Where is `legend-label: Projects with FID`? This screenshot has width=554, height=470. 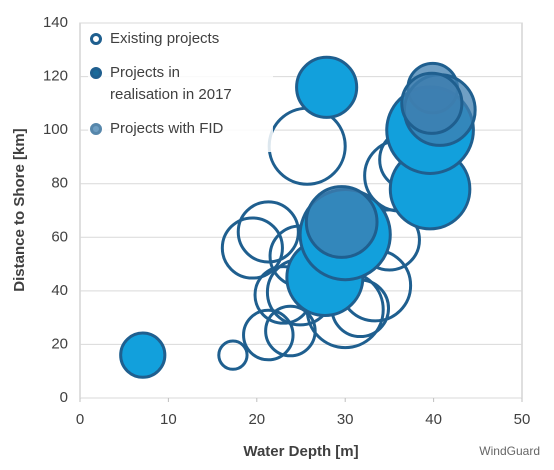 legend-label: Projects with FID is located at coordinates (167, 128).